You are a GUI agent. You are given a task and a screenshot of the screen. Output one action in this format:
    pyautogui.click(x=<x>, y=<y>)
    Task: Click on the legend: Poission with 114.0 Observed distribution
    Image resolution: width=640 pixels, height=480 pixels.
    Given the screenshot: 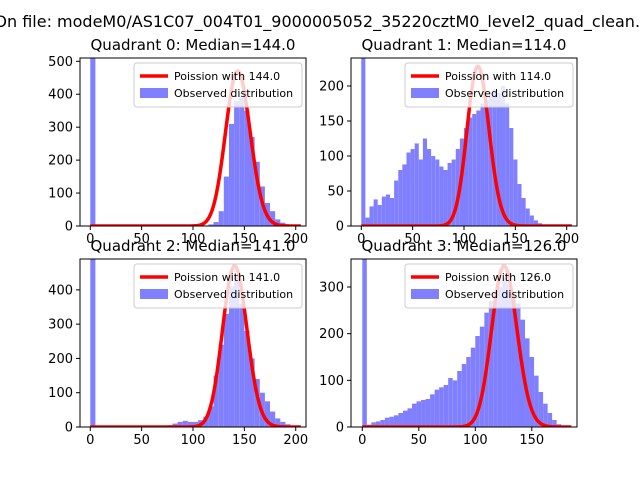 What is the action you would take?
    pyautogui.click(x=489, y=85)
    